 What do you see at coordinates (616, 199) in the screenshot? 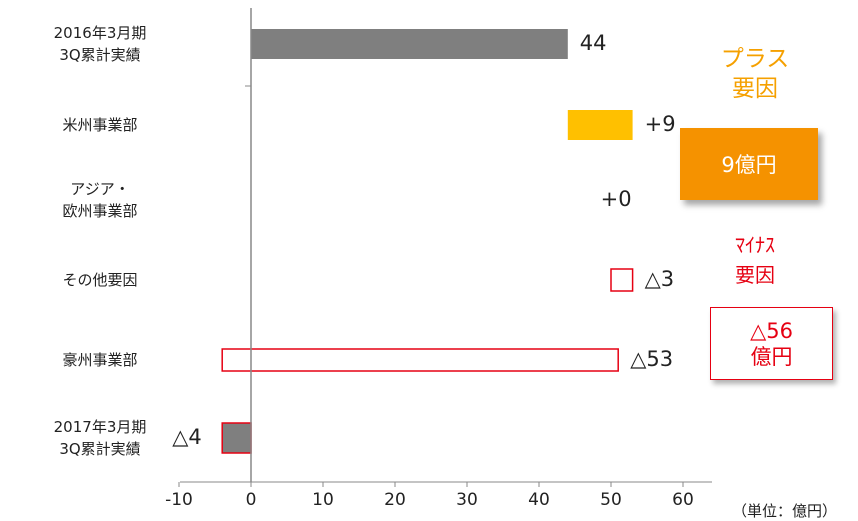
I see `value-label: +0` at bounding box center [616, 199].